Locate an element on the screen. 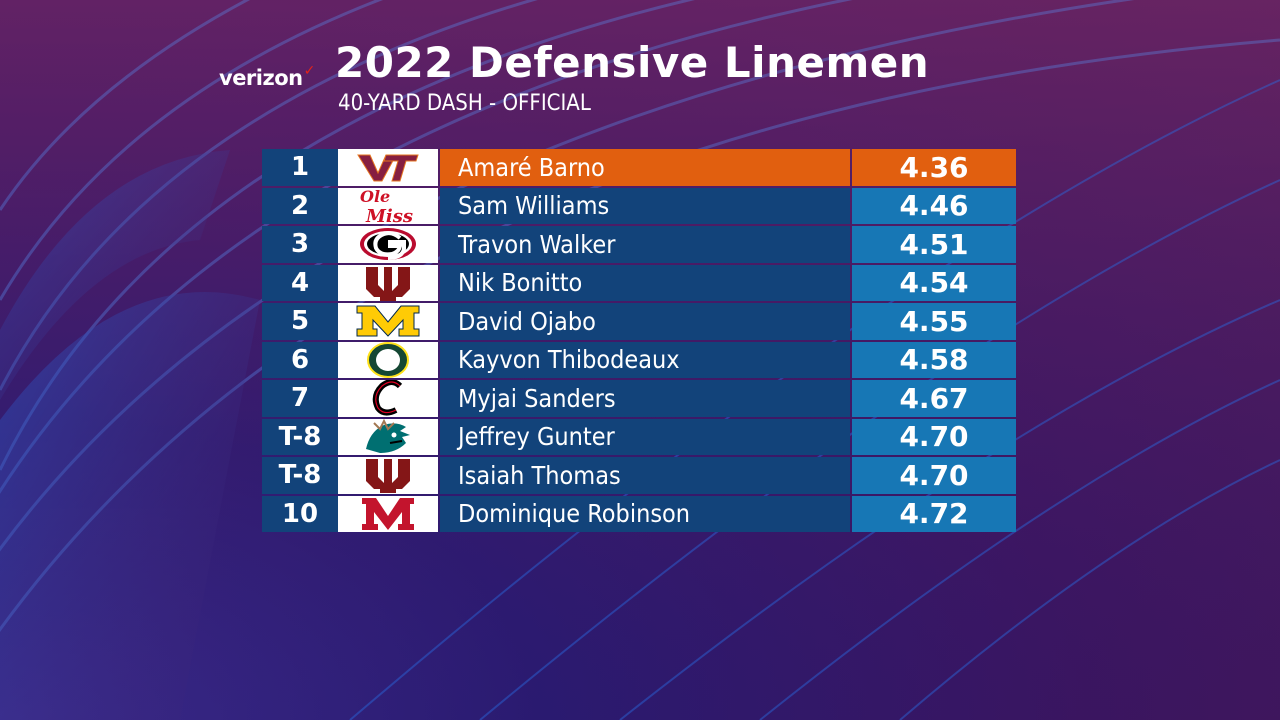 This screenshot has height=720, width=1280. time-cell: 4.46 is located at coordinates (934, 205).